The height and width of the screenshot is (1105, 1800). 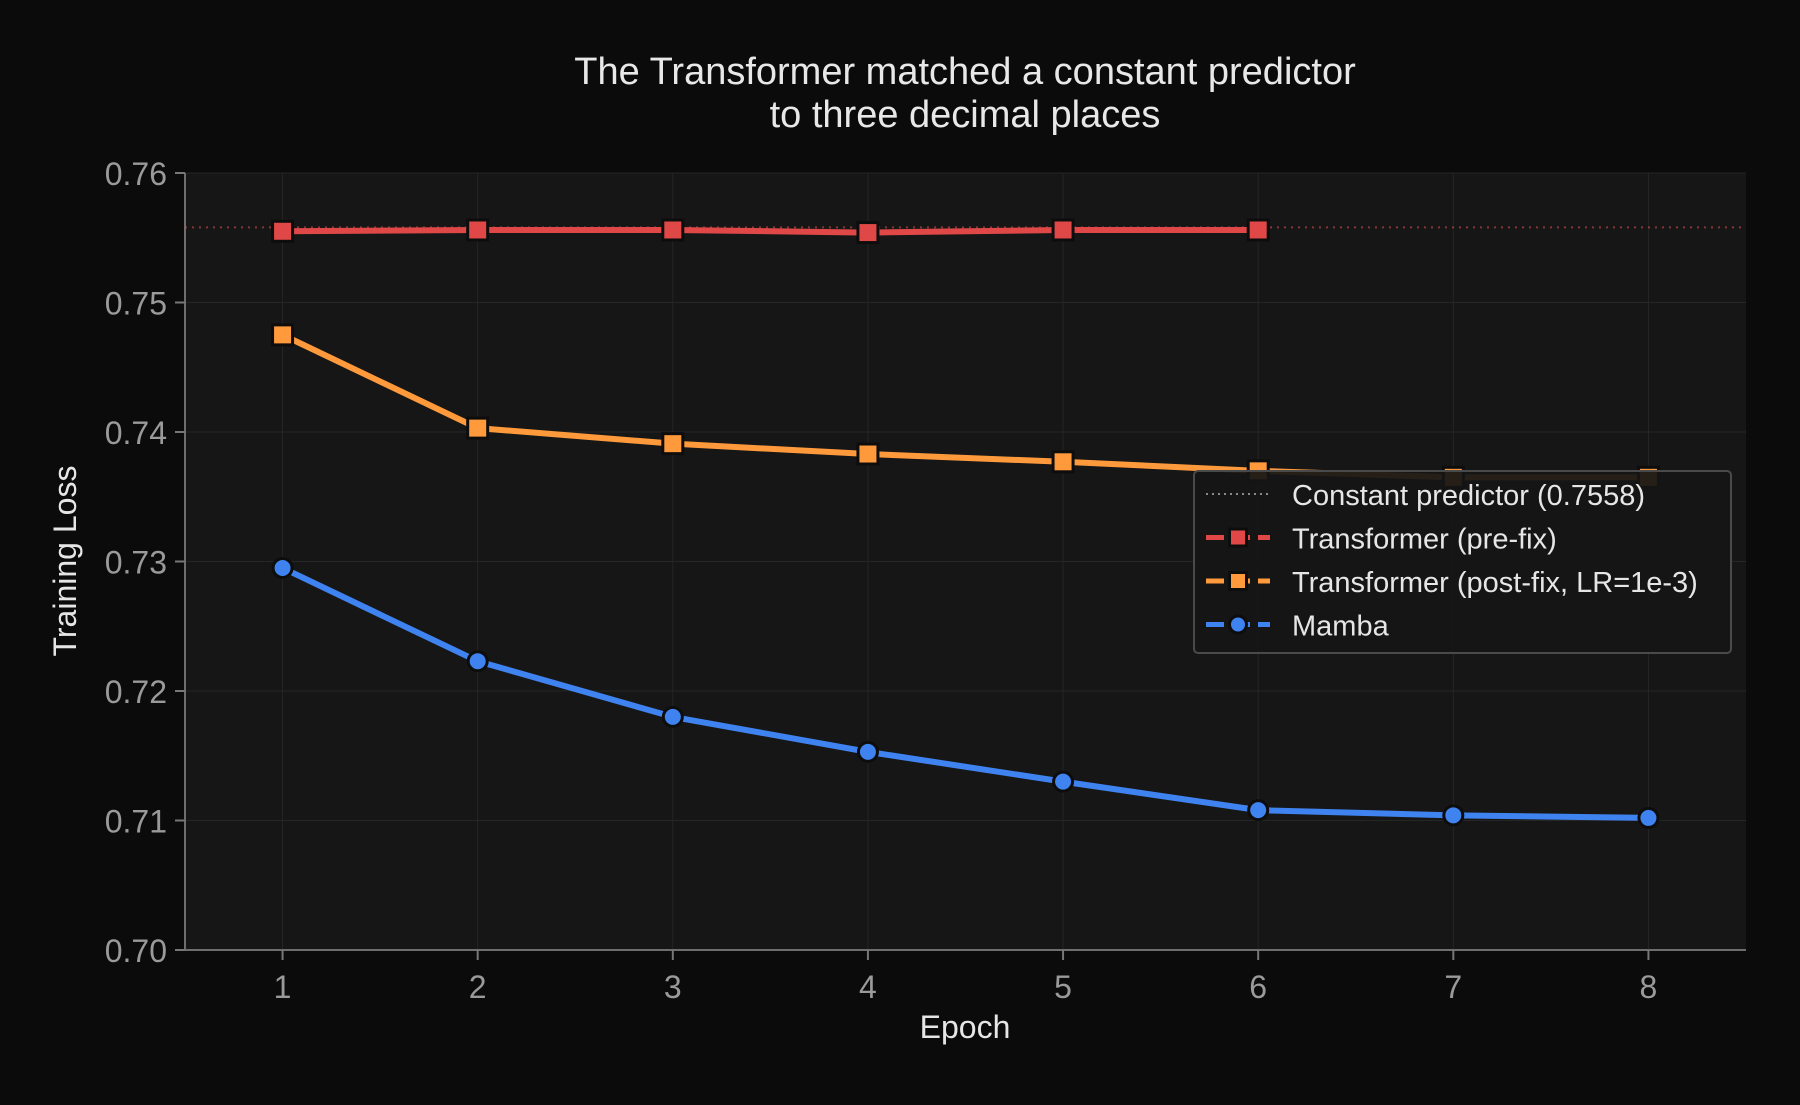 I want to click on x-tick-label: 6, so click(x=1258, y=987).